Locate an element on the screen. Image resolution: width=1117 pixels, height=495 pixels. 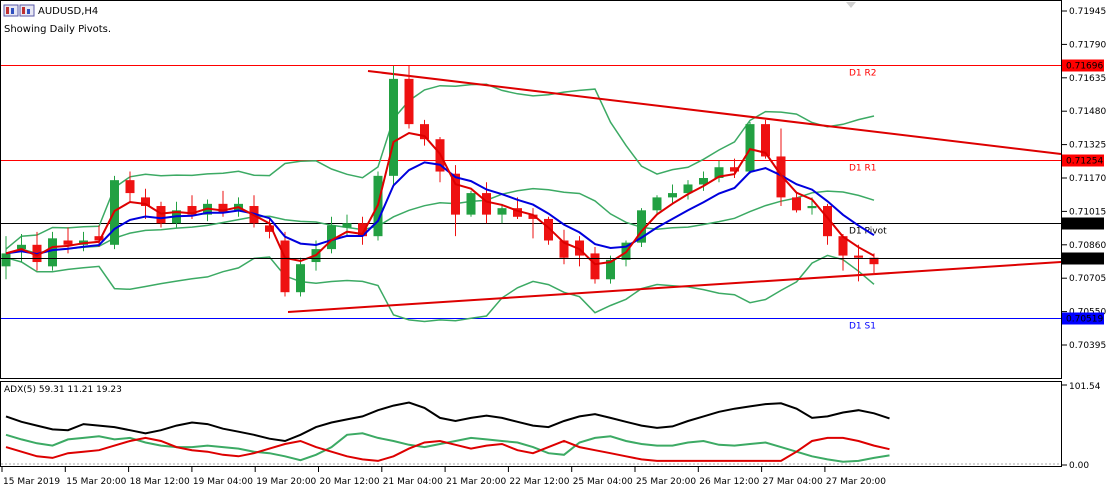
adx-axis-top: 101.54 is located at coordinates (1085, 387).